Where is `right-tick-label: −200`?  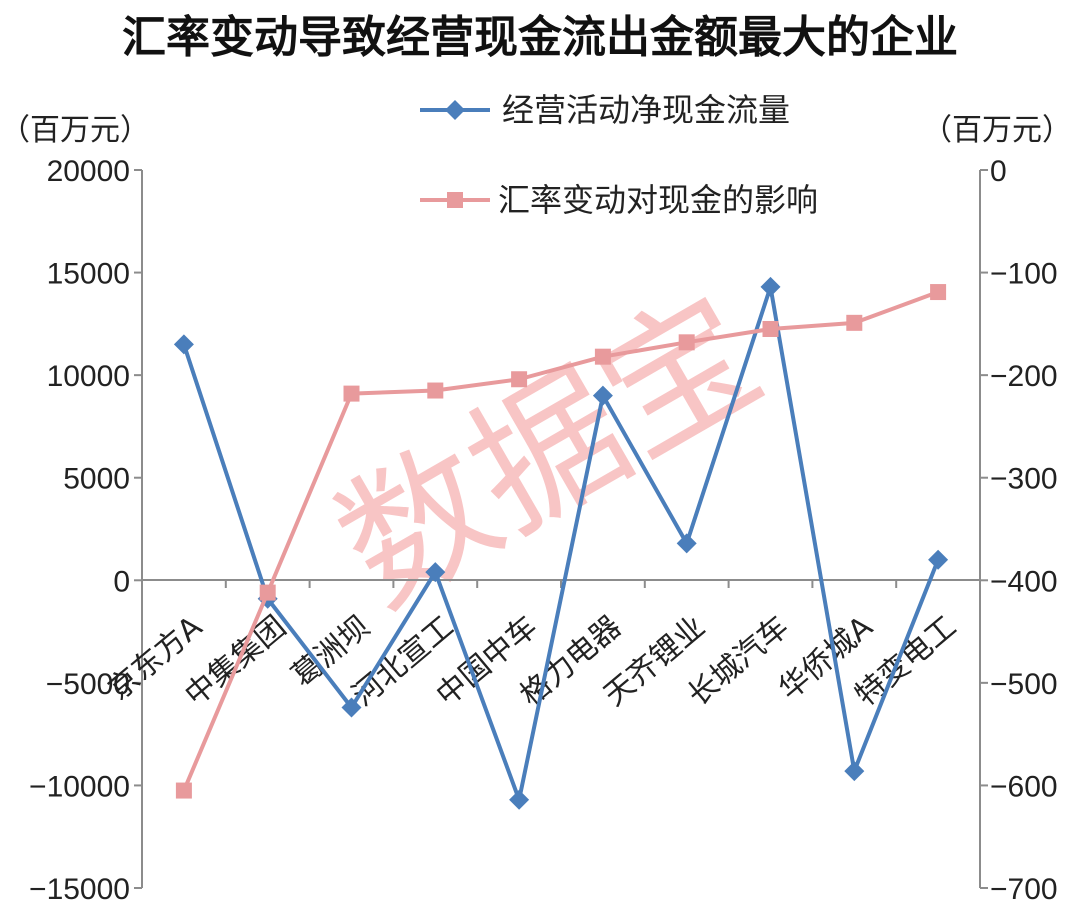
right-tick-label: −200 is located at coordinates (1024, 376).